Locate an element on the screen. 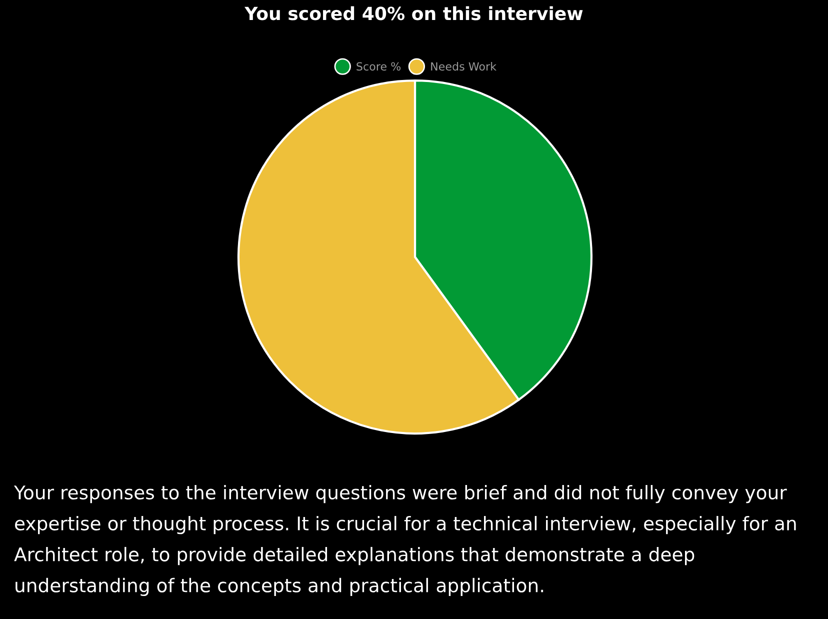  chart-title: You scored 40% on this interview is located at coordinates (413, 13).